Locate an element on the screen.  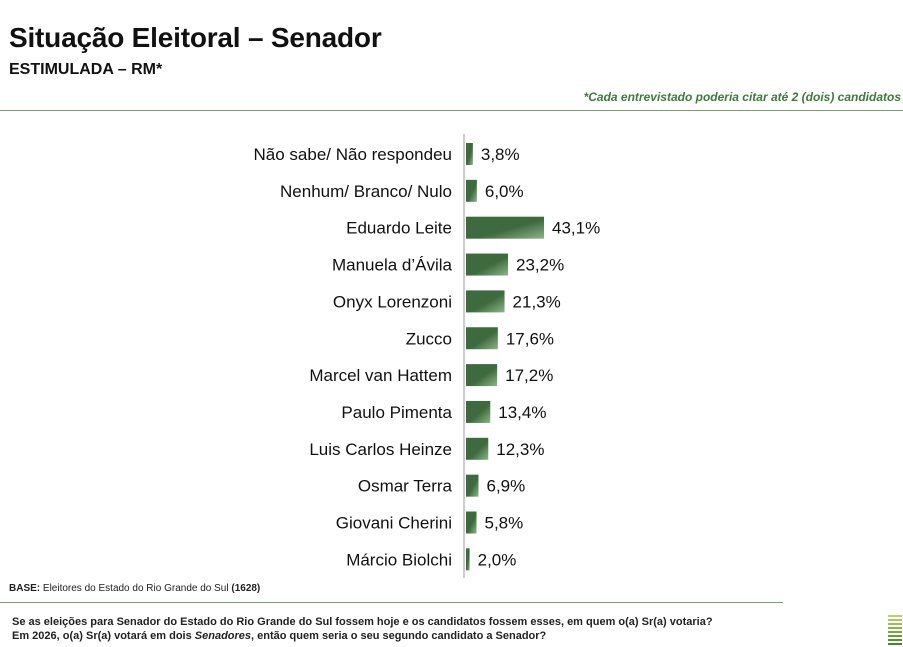
data-label: 17,2% is located at coordinates (529, 375).